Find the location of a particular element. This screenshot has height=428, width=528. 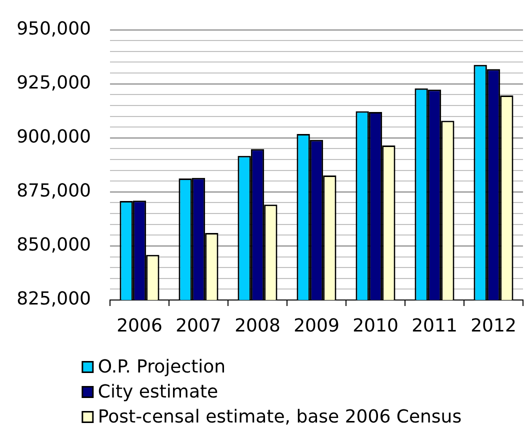

y-tick-label: 875,000 is located at coordinates (53, 191).